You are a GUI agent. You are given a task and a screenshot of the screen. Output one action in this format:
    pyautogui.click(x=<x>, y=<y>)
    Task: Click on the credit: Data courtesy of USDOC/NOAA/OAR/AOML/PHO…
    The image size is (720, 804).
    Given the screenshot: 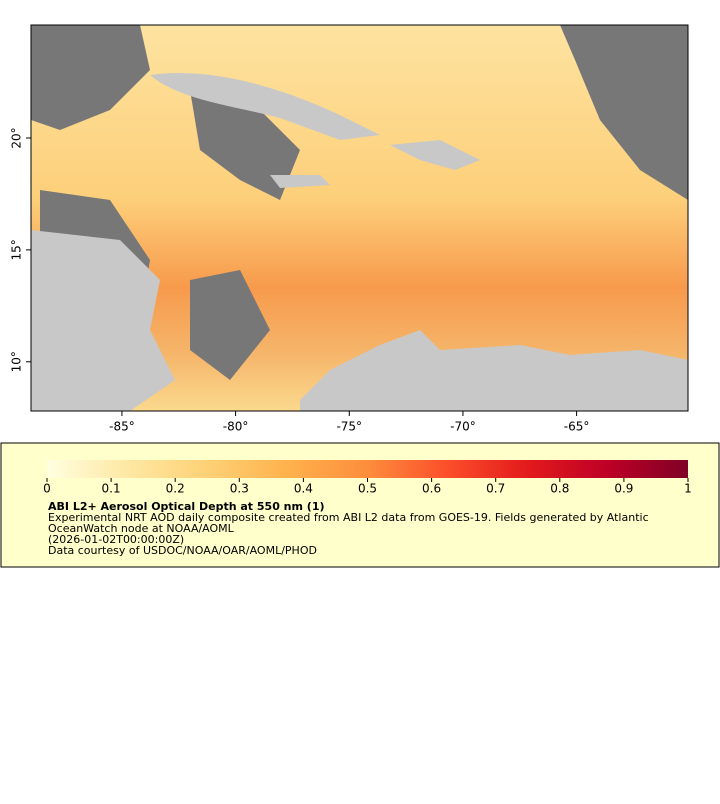 What is the action you would take?
    pyautogui.click(x=182, y=550)
    